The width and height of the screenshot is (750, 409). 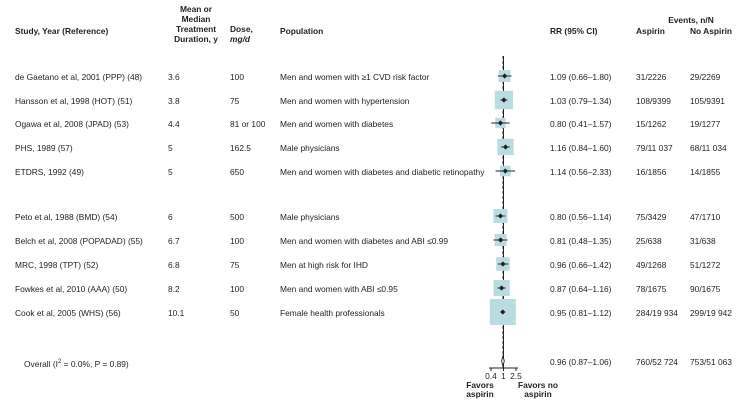 I want to click on x-axis-tick-label: 0.4, so click(x=491, y=376).